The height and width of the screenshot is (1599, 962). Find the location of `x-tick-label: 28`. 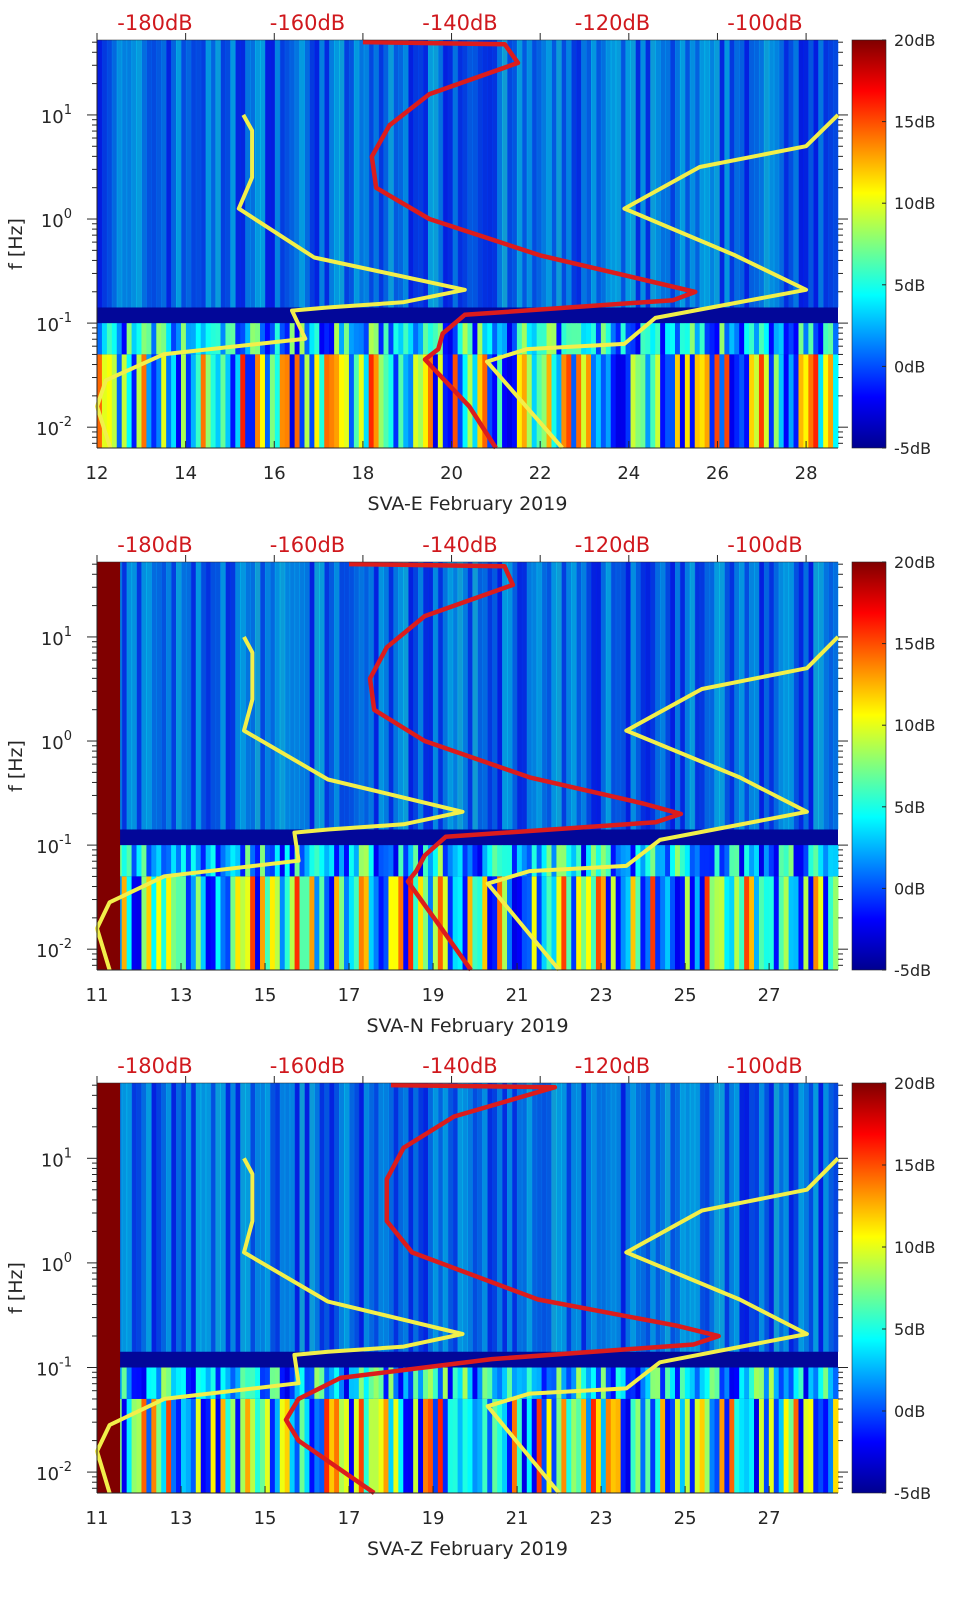

x-tick-label: 28 is located at coordinates (806, 473).